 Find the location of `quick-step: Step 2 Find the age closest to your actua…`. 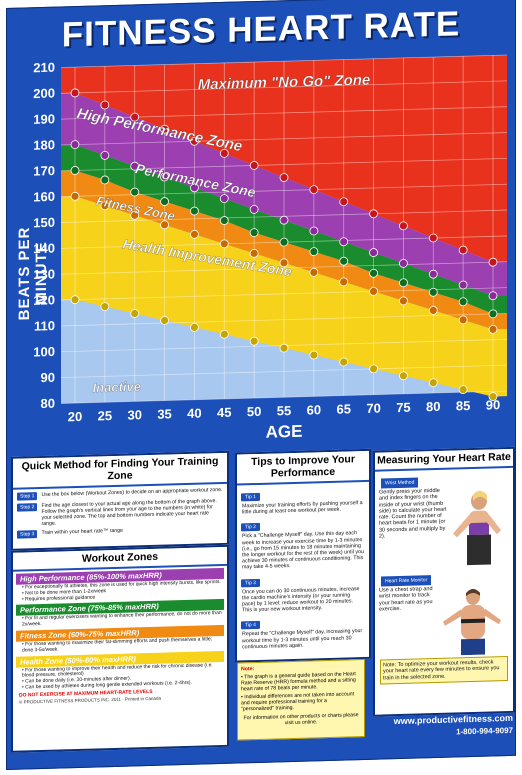

quick-step: Step 2 Find the age closest to your actua… is located at coordinates (120, 513).